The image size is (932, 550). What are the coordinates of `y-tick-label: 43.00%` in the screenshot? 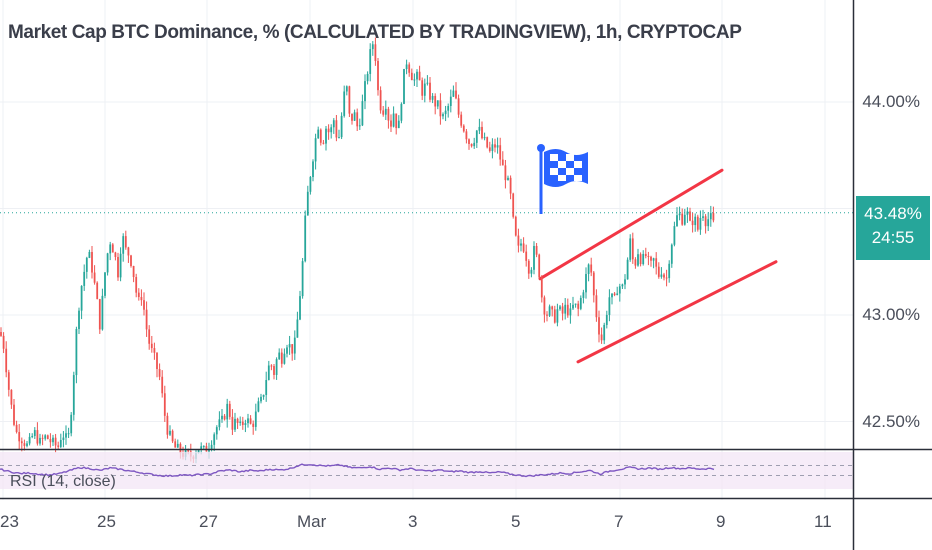 It's located at (891, 314).